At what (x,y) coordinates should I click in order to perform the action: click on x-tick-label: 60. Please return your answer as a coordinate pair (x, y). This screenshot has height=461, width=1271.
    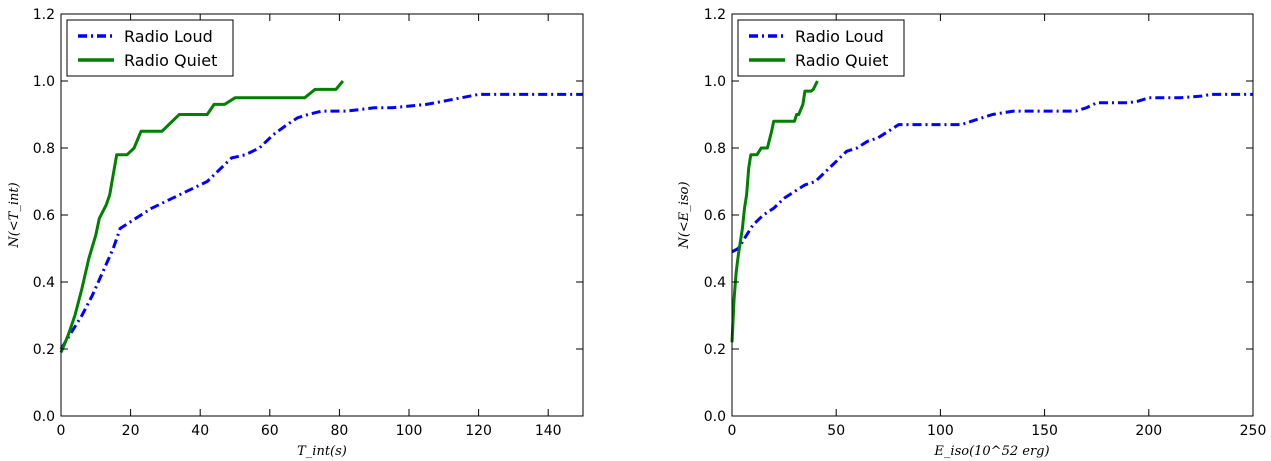
    Looking at the image, I should click on (270, 431).